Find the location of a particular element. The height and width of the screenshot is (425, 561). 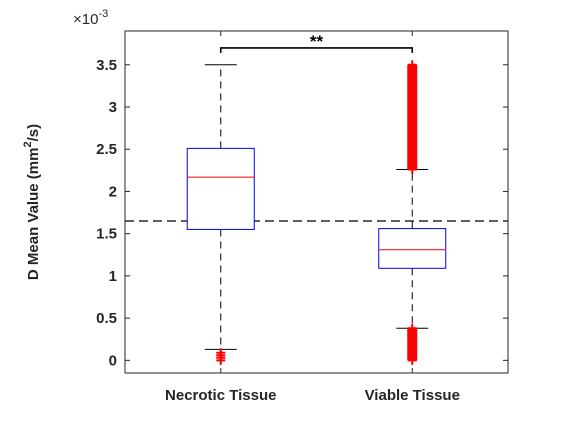

y-tick-label: 1.5 is located at coordinates (106, 234).